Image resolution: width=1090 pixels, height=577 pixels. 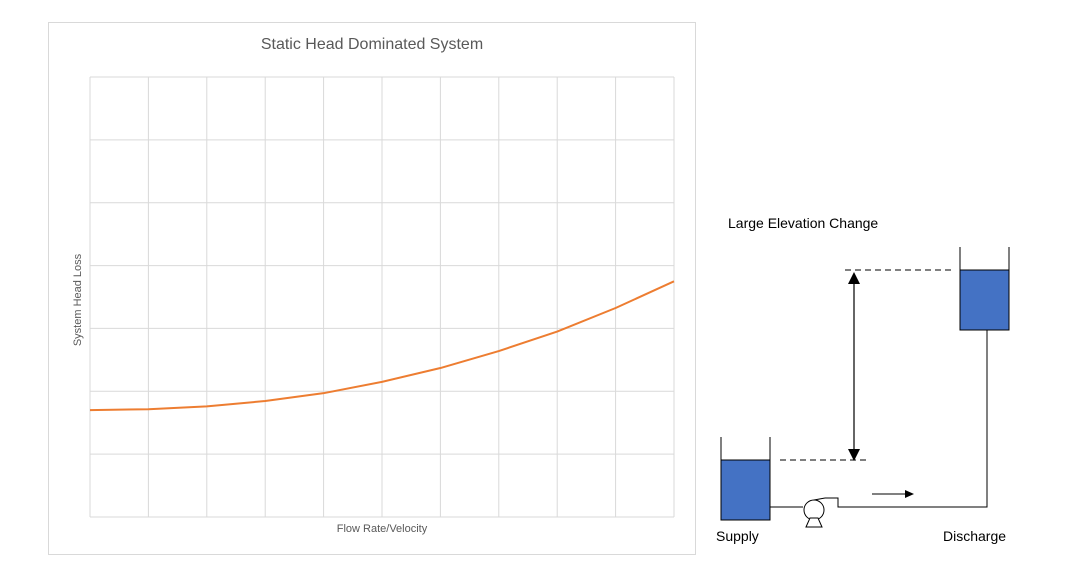 I want to click on pump-icon, so click(x=814, y=510).